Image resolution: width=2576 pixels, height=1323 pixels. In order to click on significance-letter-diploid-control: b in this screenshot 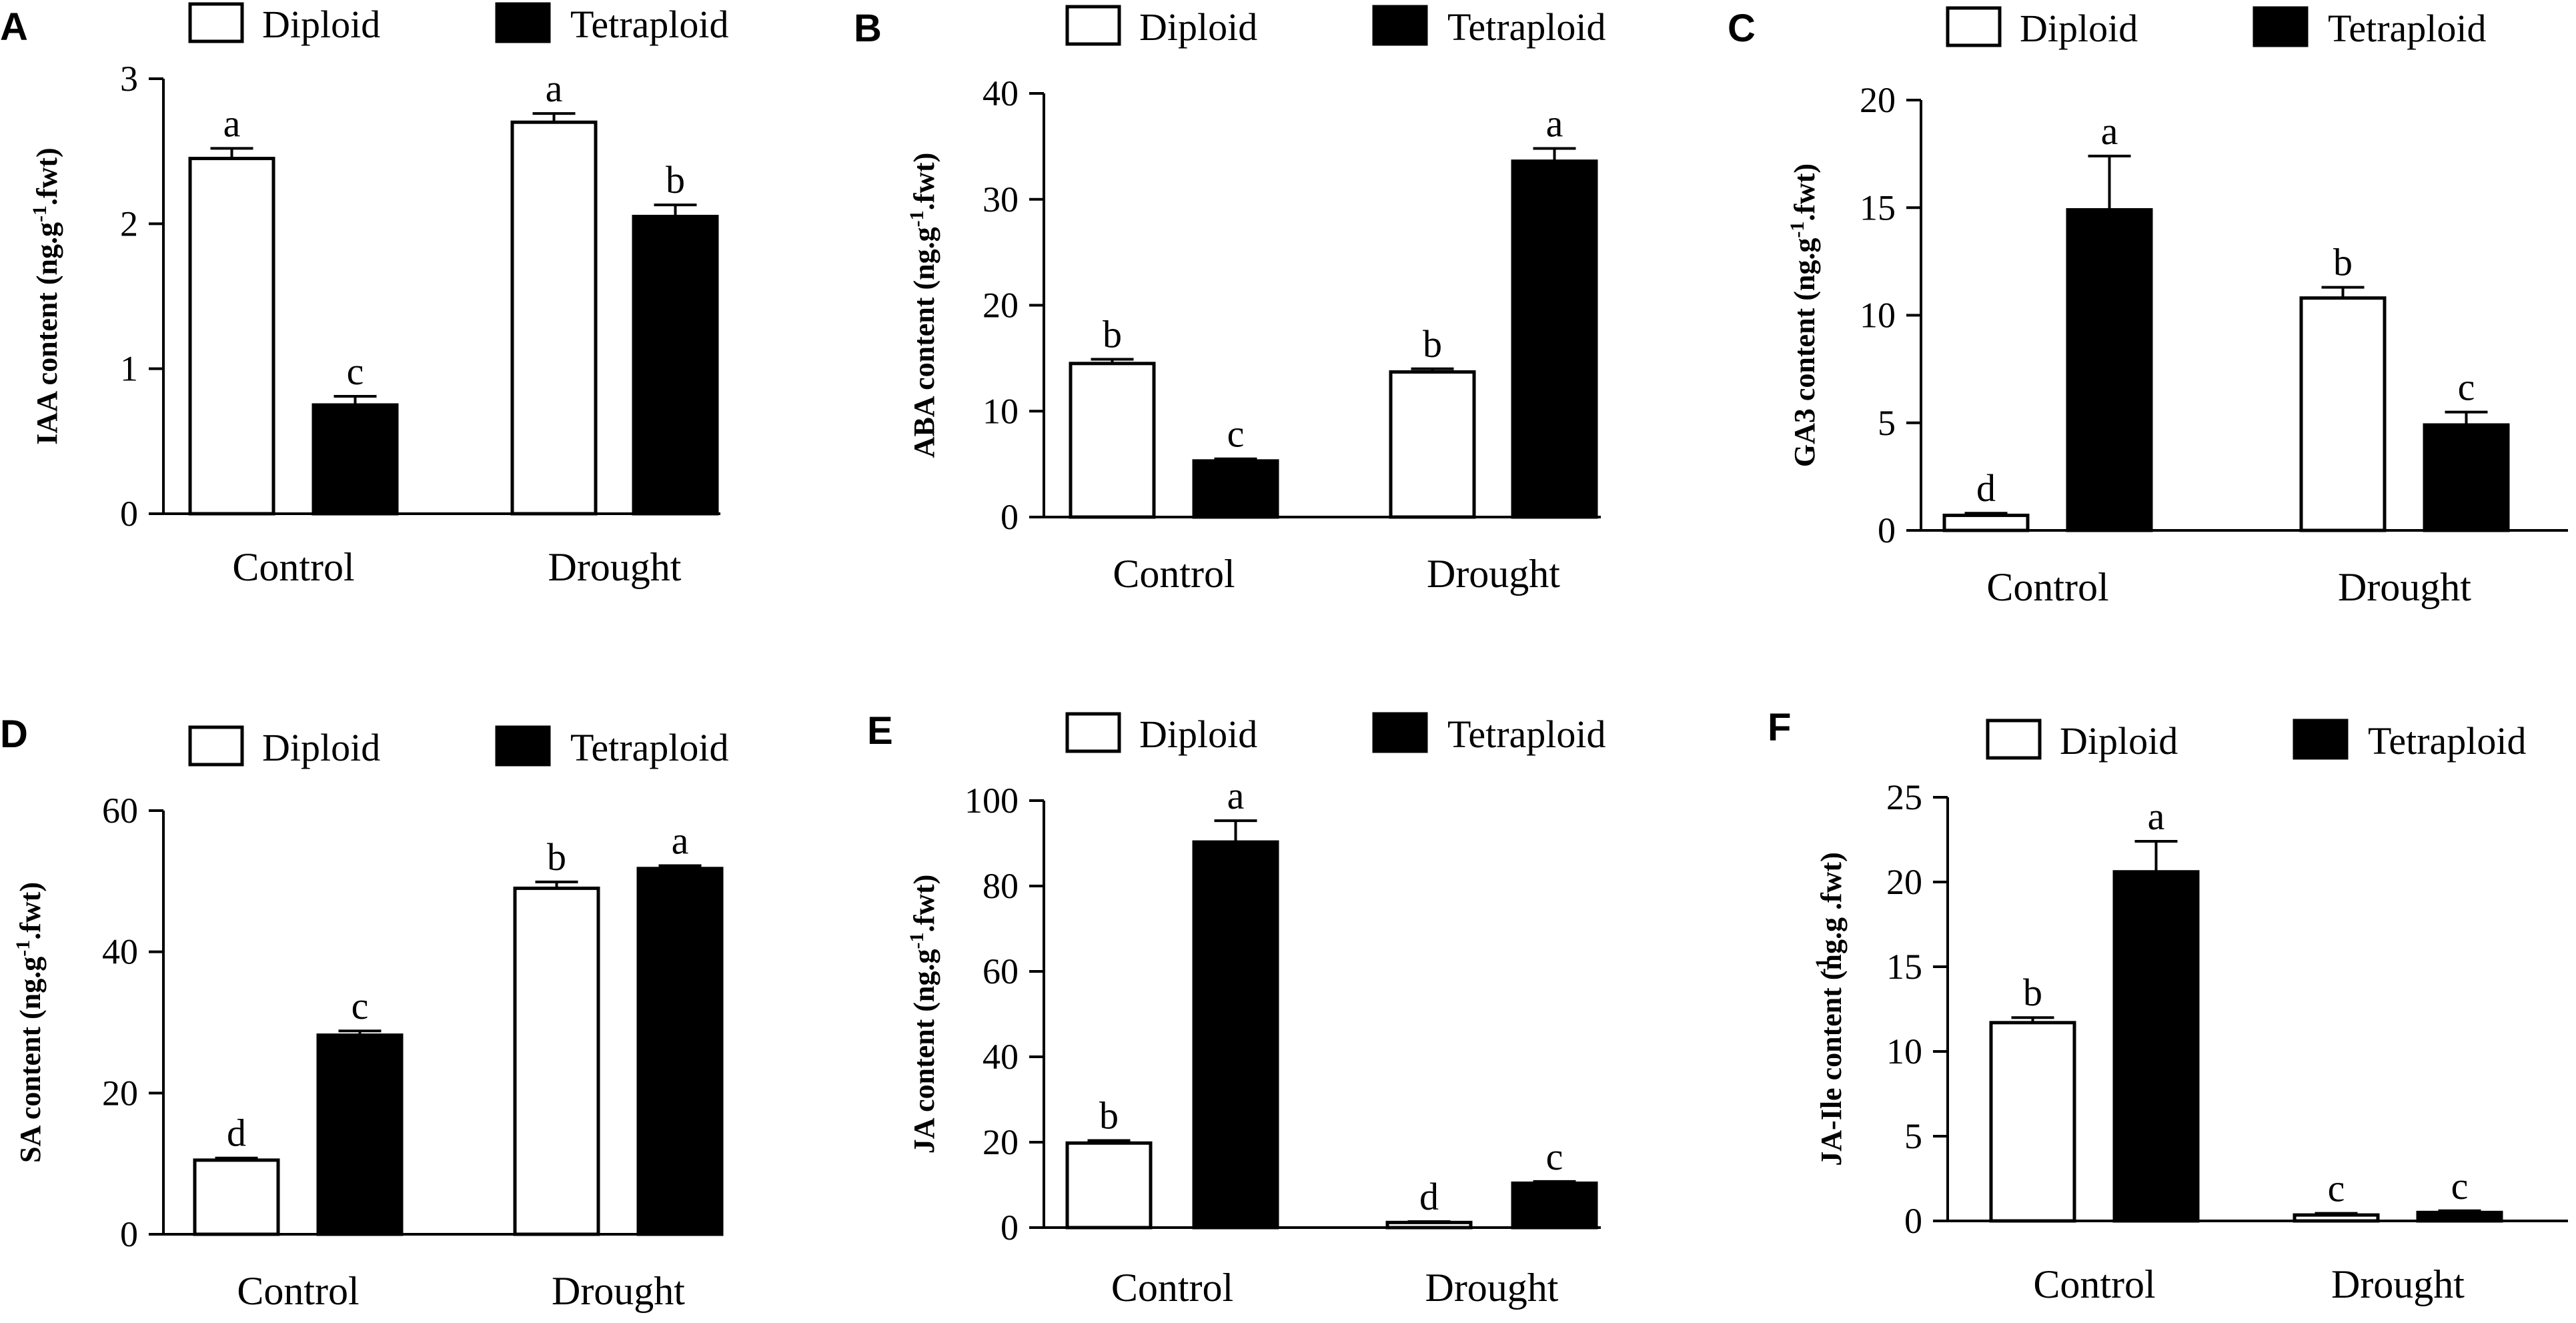, I will do `click(1112, 334)`.